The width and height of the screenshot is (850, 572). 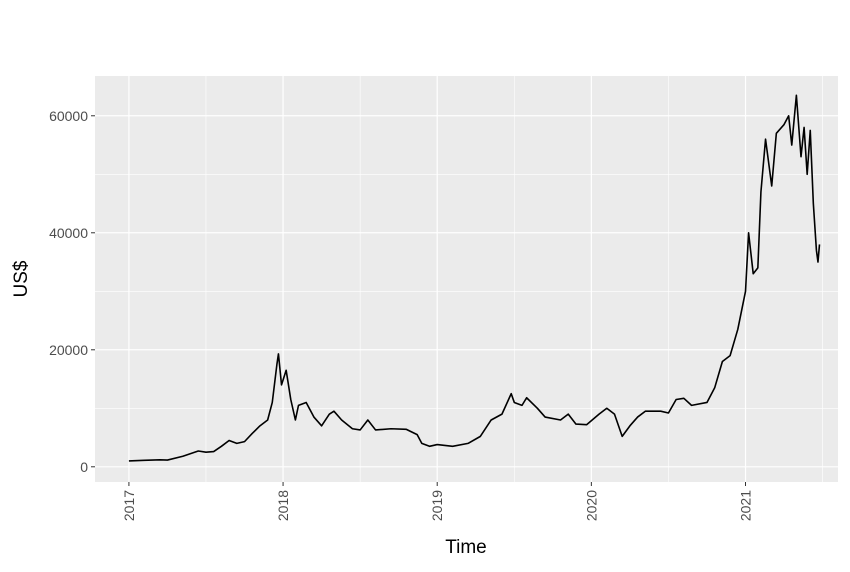 What do you see at coordinates (68, 116) in the screenshot?
I see `y-tick-label: 60000` at bounding box center [68, 116].